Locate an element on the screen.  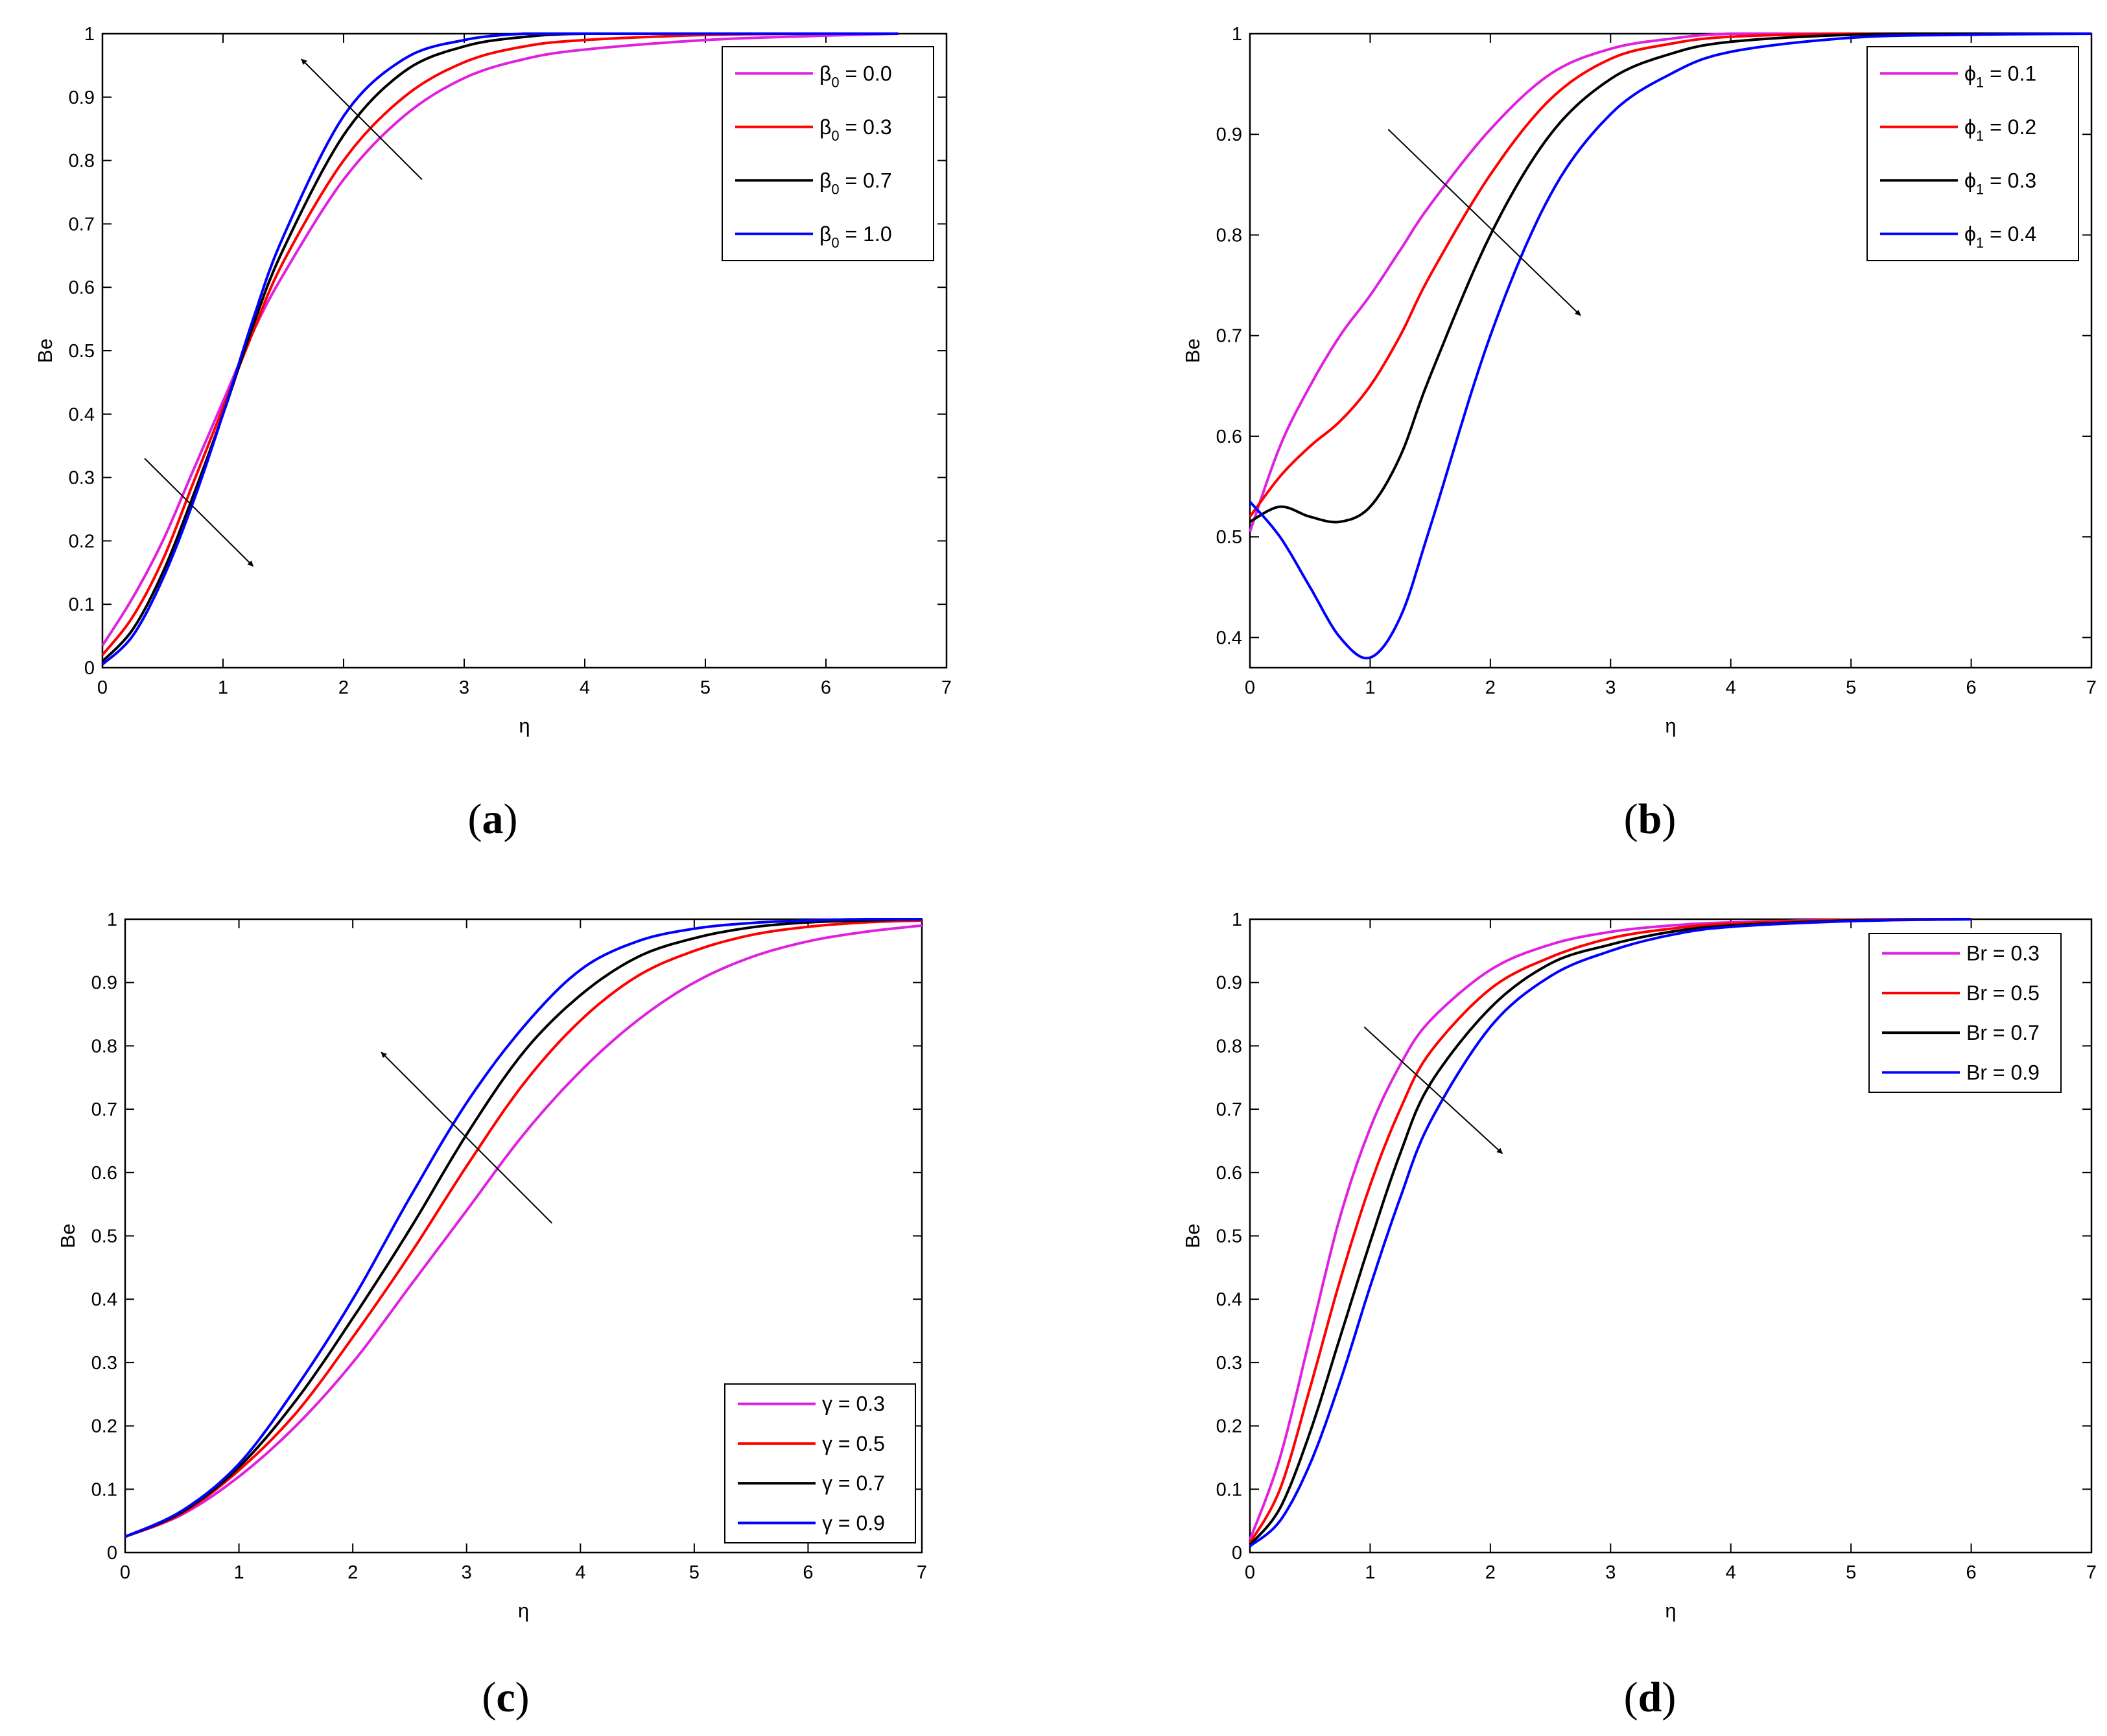
legend-entry: γ = 0.7 is located at coordinates (853, 1483).